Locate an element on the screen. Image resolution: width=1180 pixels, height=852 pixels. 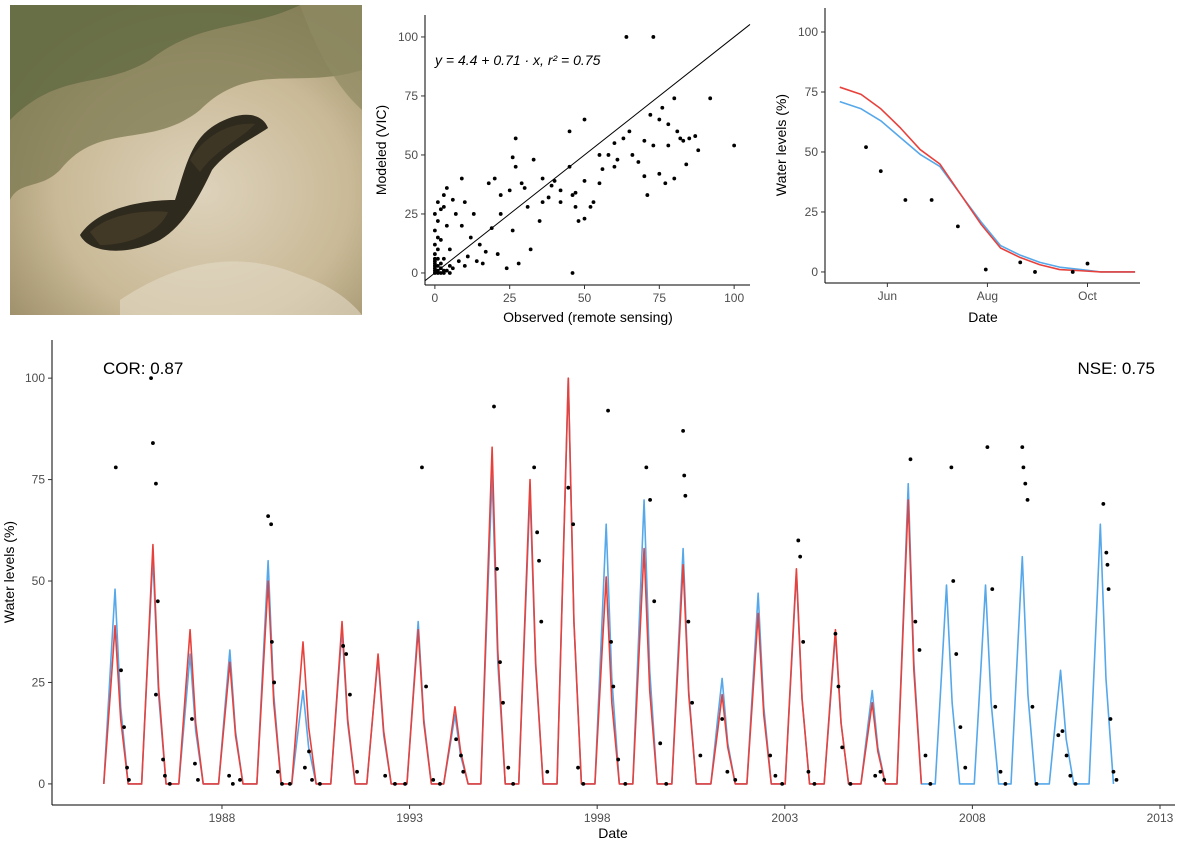
y-tick-label: 100 is located at coordinates (35, 378).